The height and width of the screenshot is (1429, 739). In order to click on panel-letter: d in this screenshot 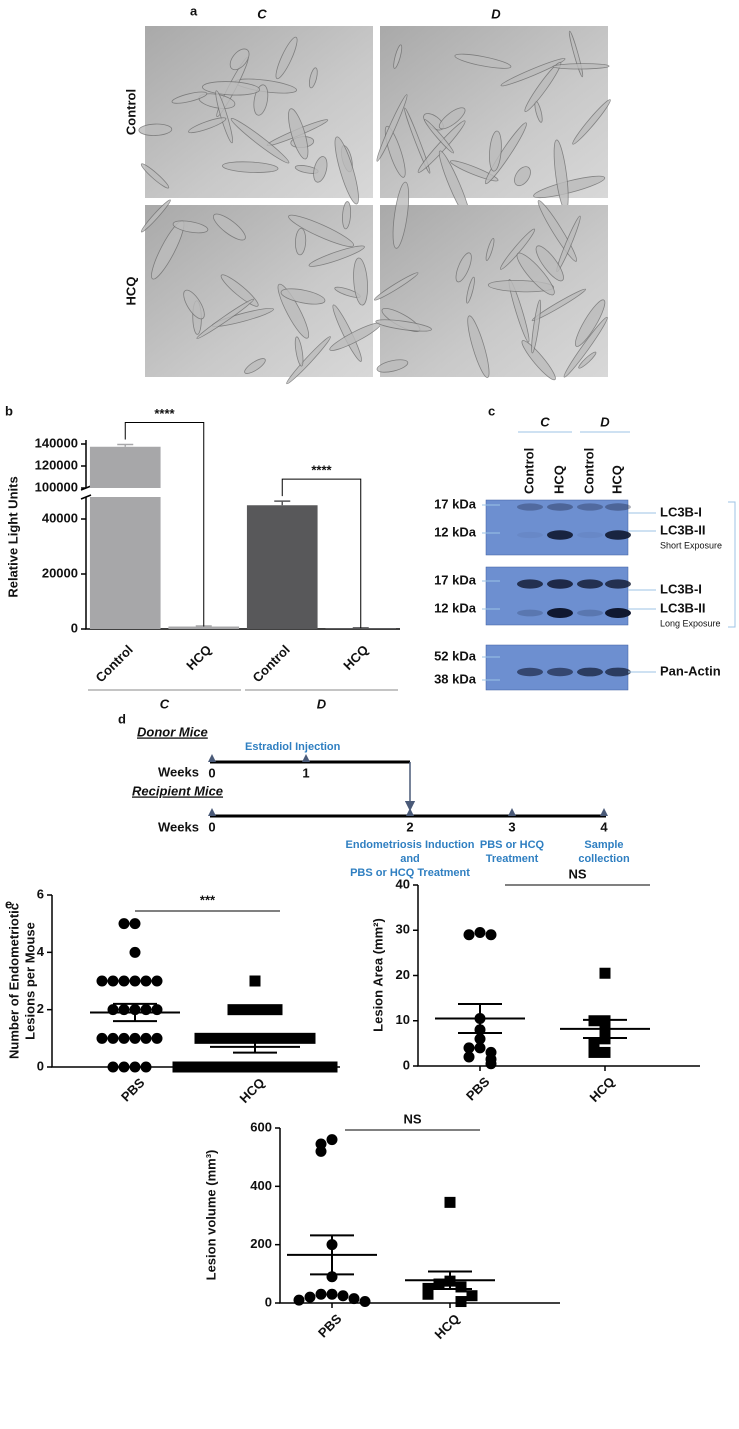, I will do `click(122, 718)`.